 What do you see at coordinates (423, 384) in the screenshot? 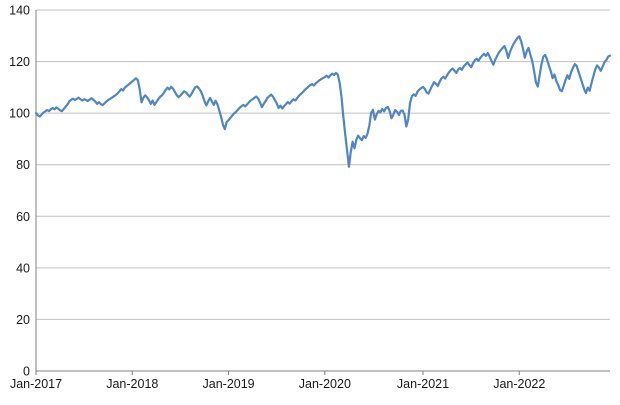
I see `x-tick-label: Jan-2021` at bounding box center [423, 384].